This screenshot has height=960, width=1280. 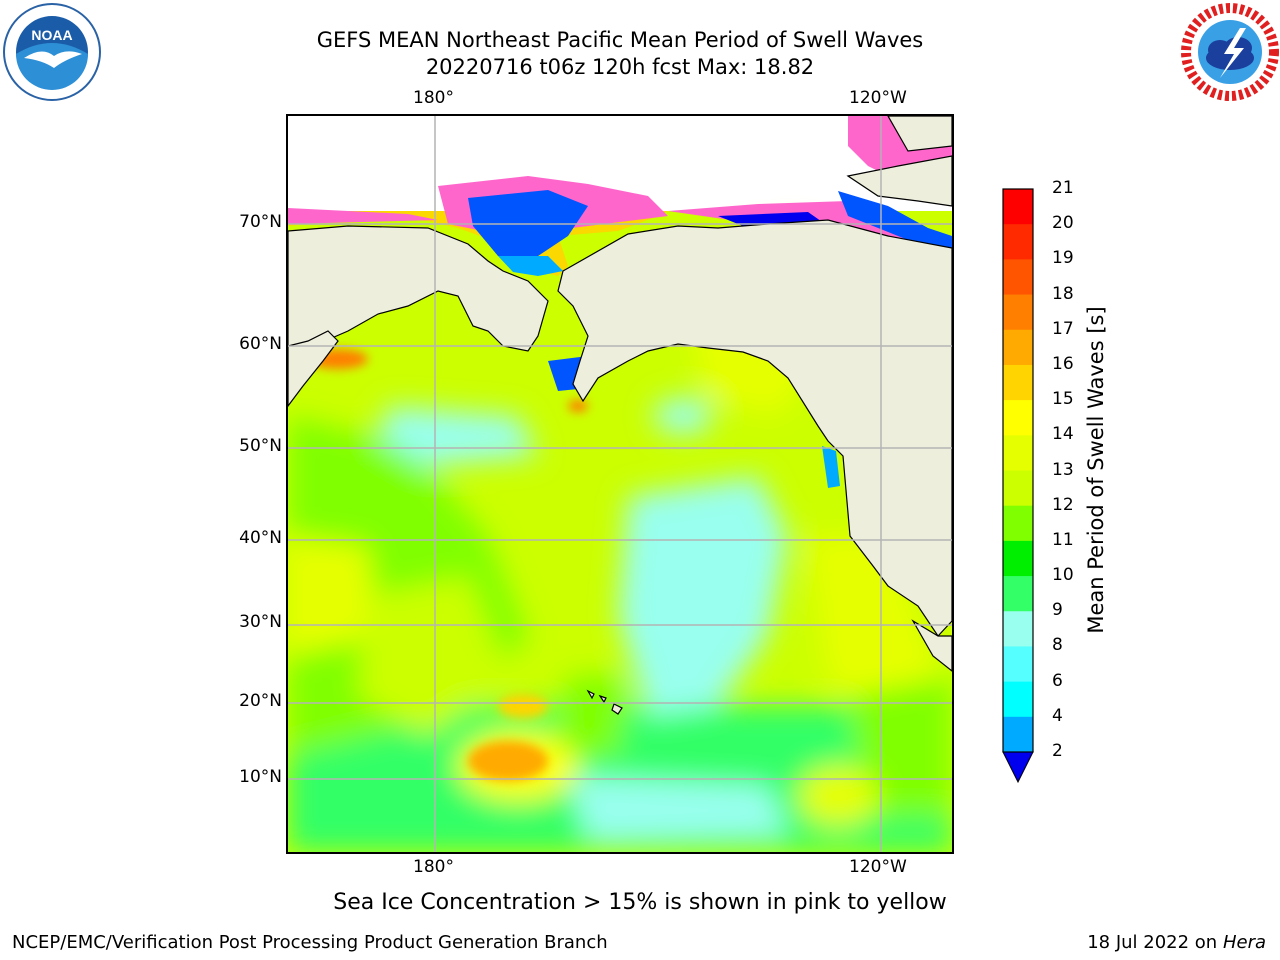 I want to click on colorbar-extend-triangle, so click(x=1018, y=767).